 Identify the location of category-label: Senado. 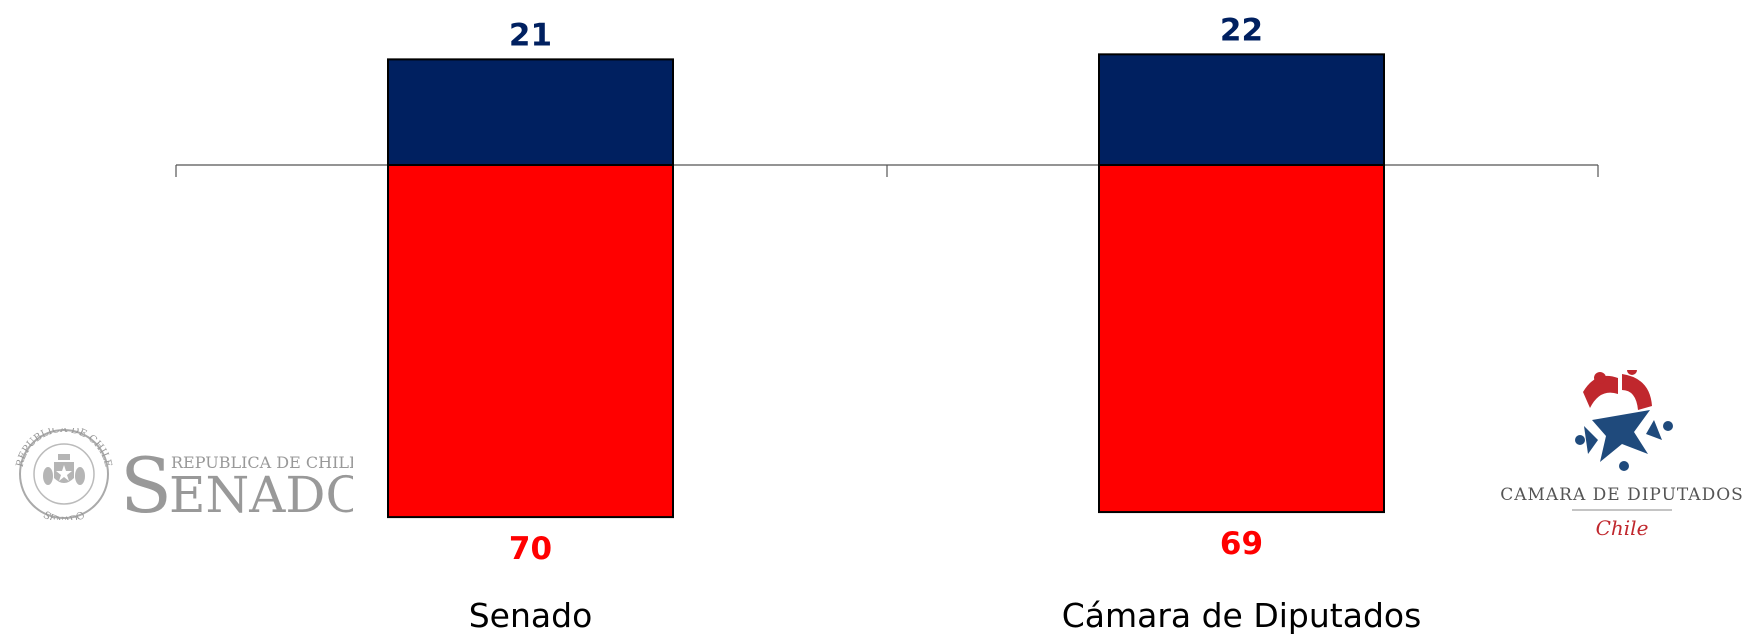
(531, 615).